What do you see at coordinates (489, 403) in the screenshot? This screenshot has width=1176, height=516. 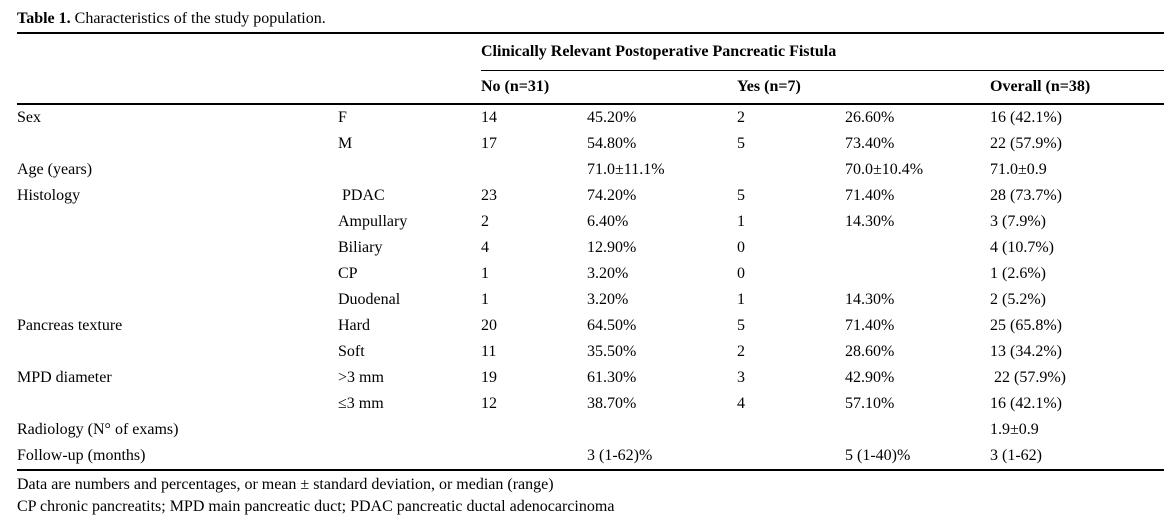 I see `value-cell: 12` at bounding box center [489, 403].